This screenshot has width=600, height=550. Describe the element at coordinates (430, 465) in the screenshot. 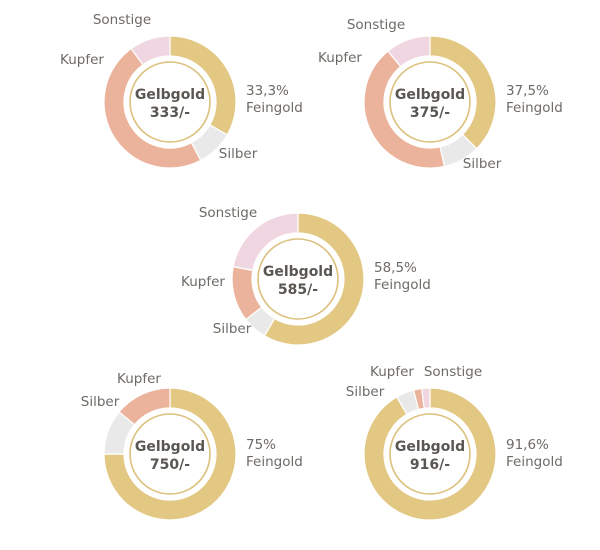

I see `center-value: 916/-` at that location.